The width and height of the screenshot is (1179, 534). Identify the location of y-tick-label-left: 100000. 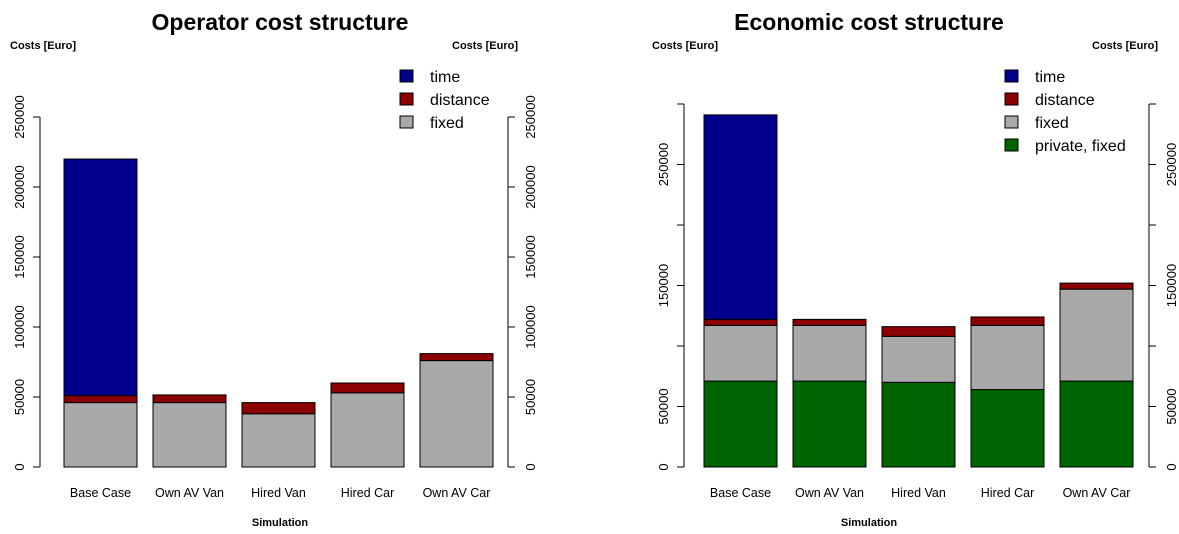
(19, 326).